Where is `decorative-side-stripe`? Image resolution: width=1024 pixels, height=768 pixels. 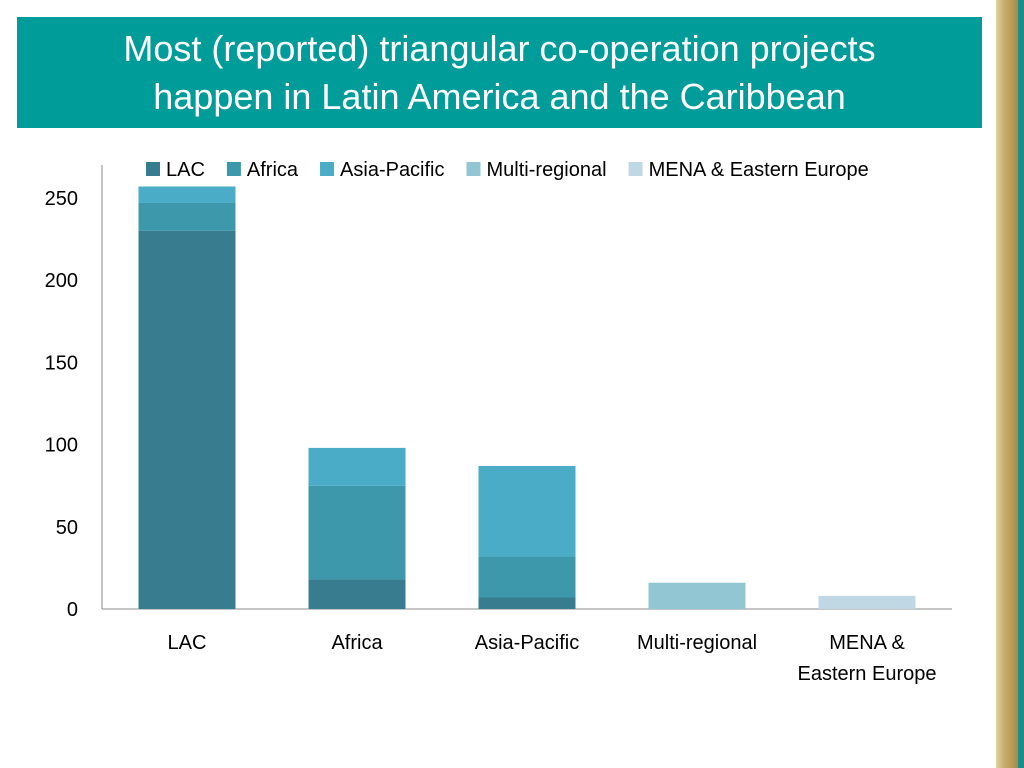 decorative-side-stripe is located at coordinates (1007, 384).